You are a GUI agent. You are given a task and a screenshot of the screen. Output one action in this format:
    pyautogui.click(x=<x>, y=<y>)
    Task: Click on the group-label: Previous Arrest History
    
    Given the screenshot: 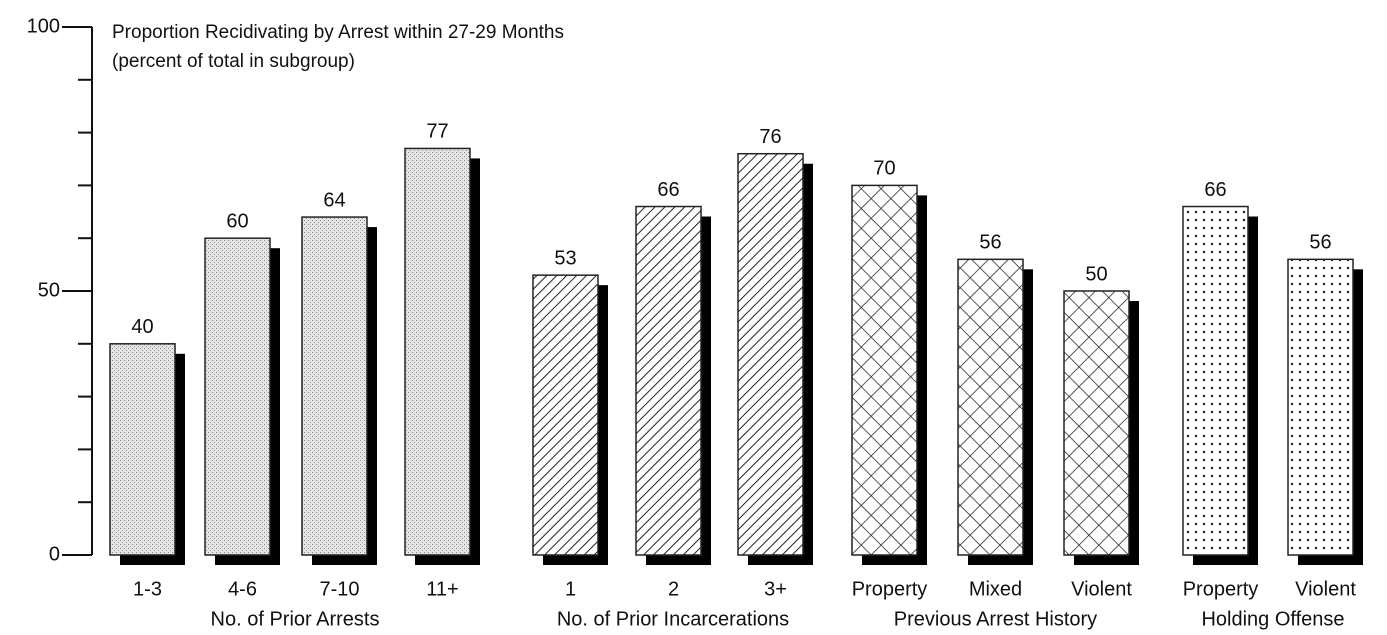 What is the action you would take?
    pyautogui.click(x=995, y=619)
    